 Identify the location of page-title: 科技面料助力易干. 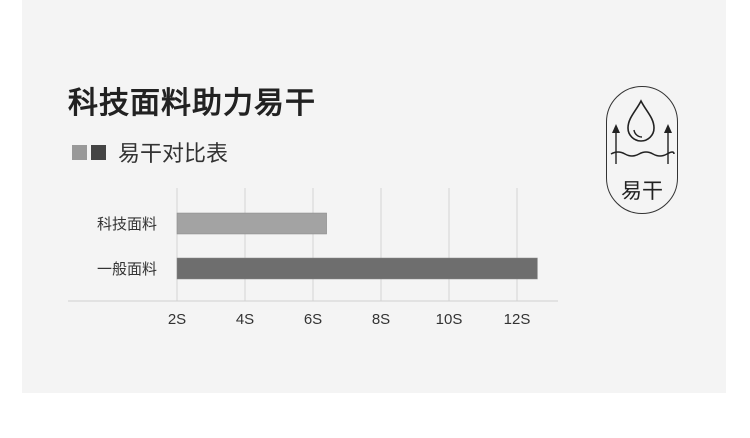
(192, 103).